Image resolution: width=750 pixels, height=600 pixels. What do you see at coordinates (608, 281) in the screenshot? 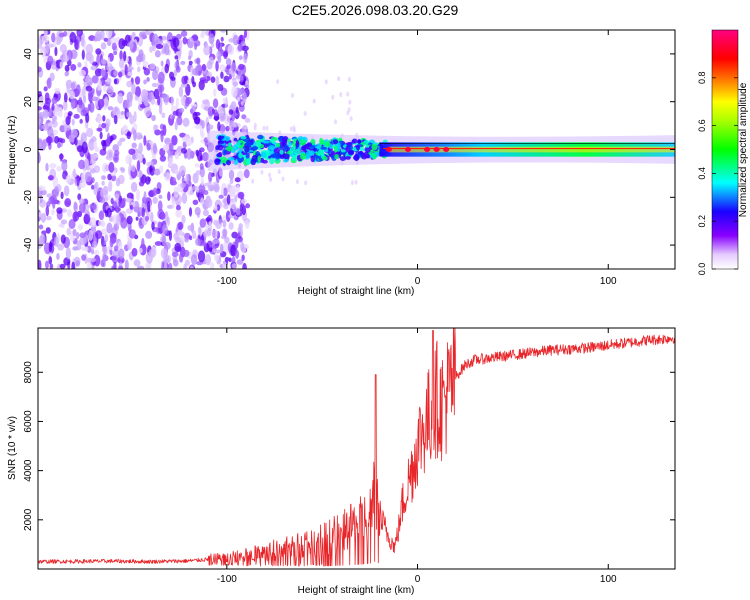
I see `spectrogram-x-tick-label: 100` at bounding box center [608, 281].